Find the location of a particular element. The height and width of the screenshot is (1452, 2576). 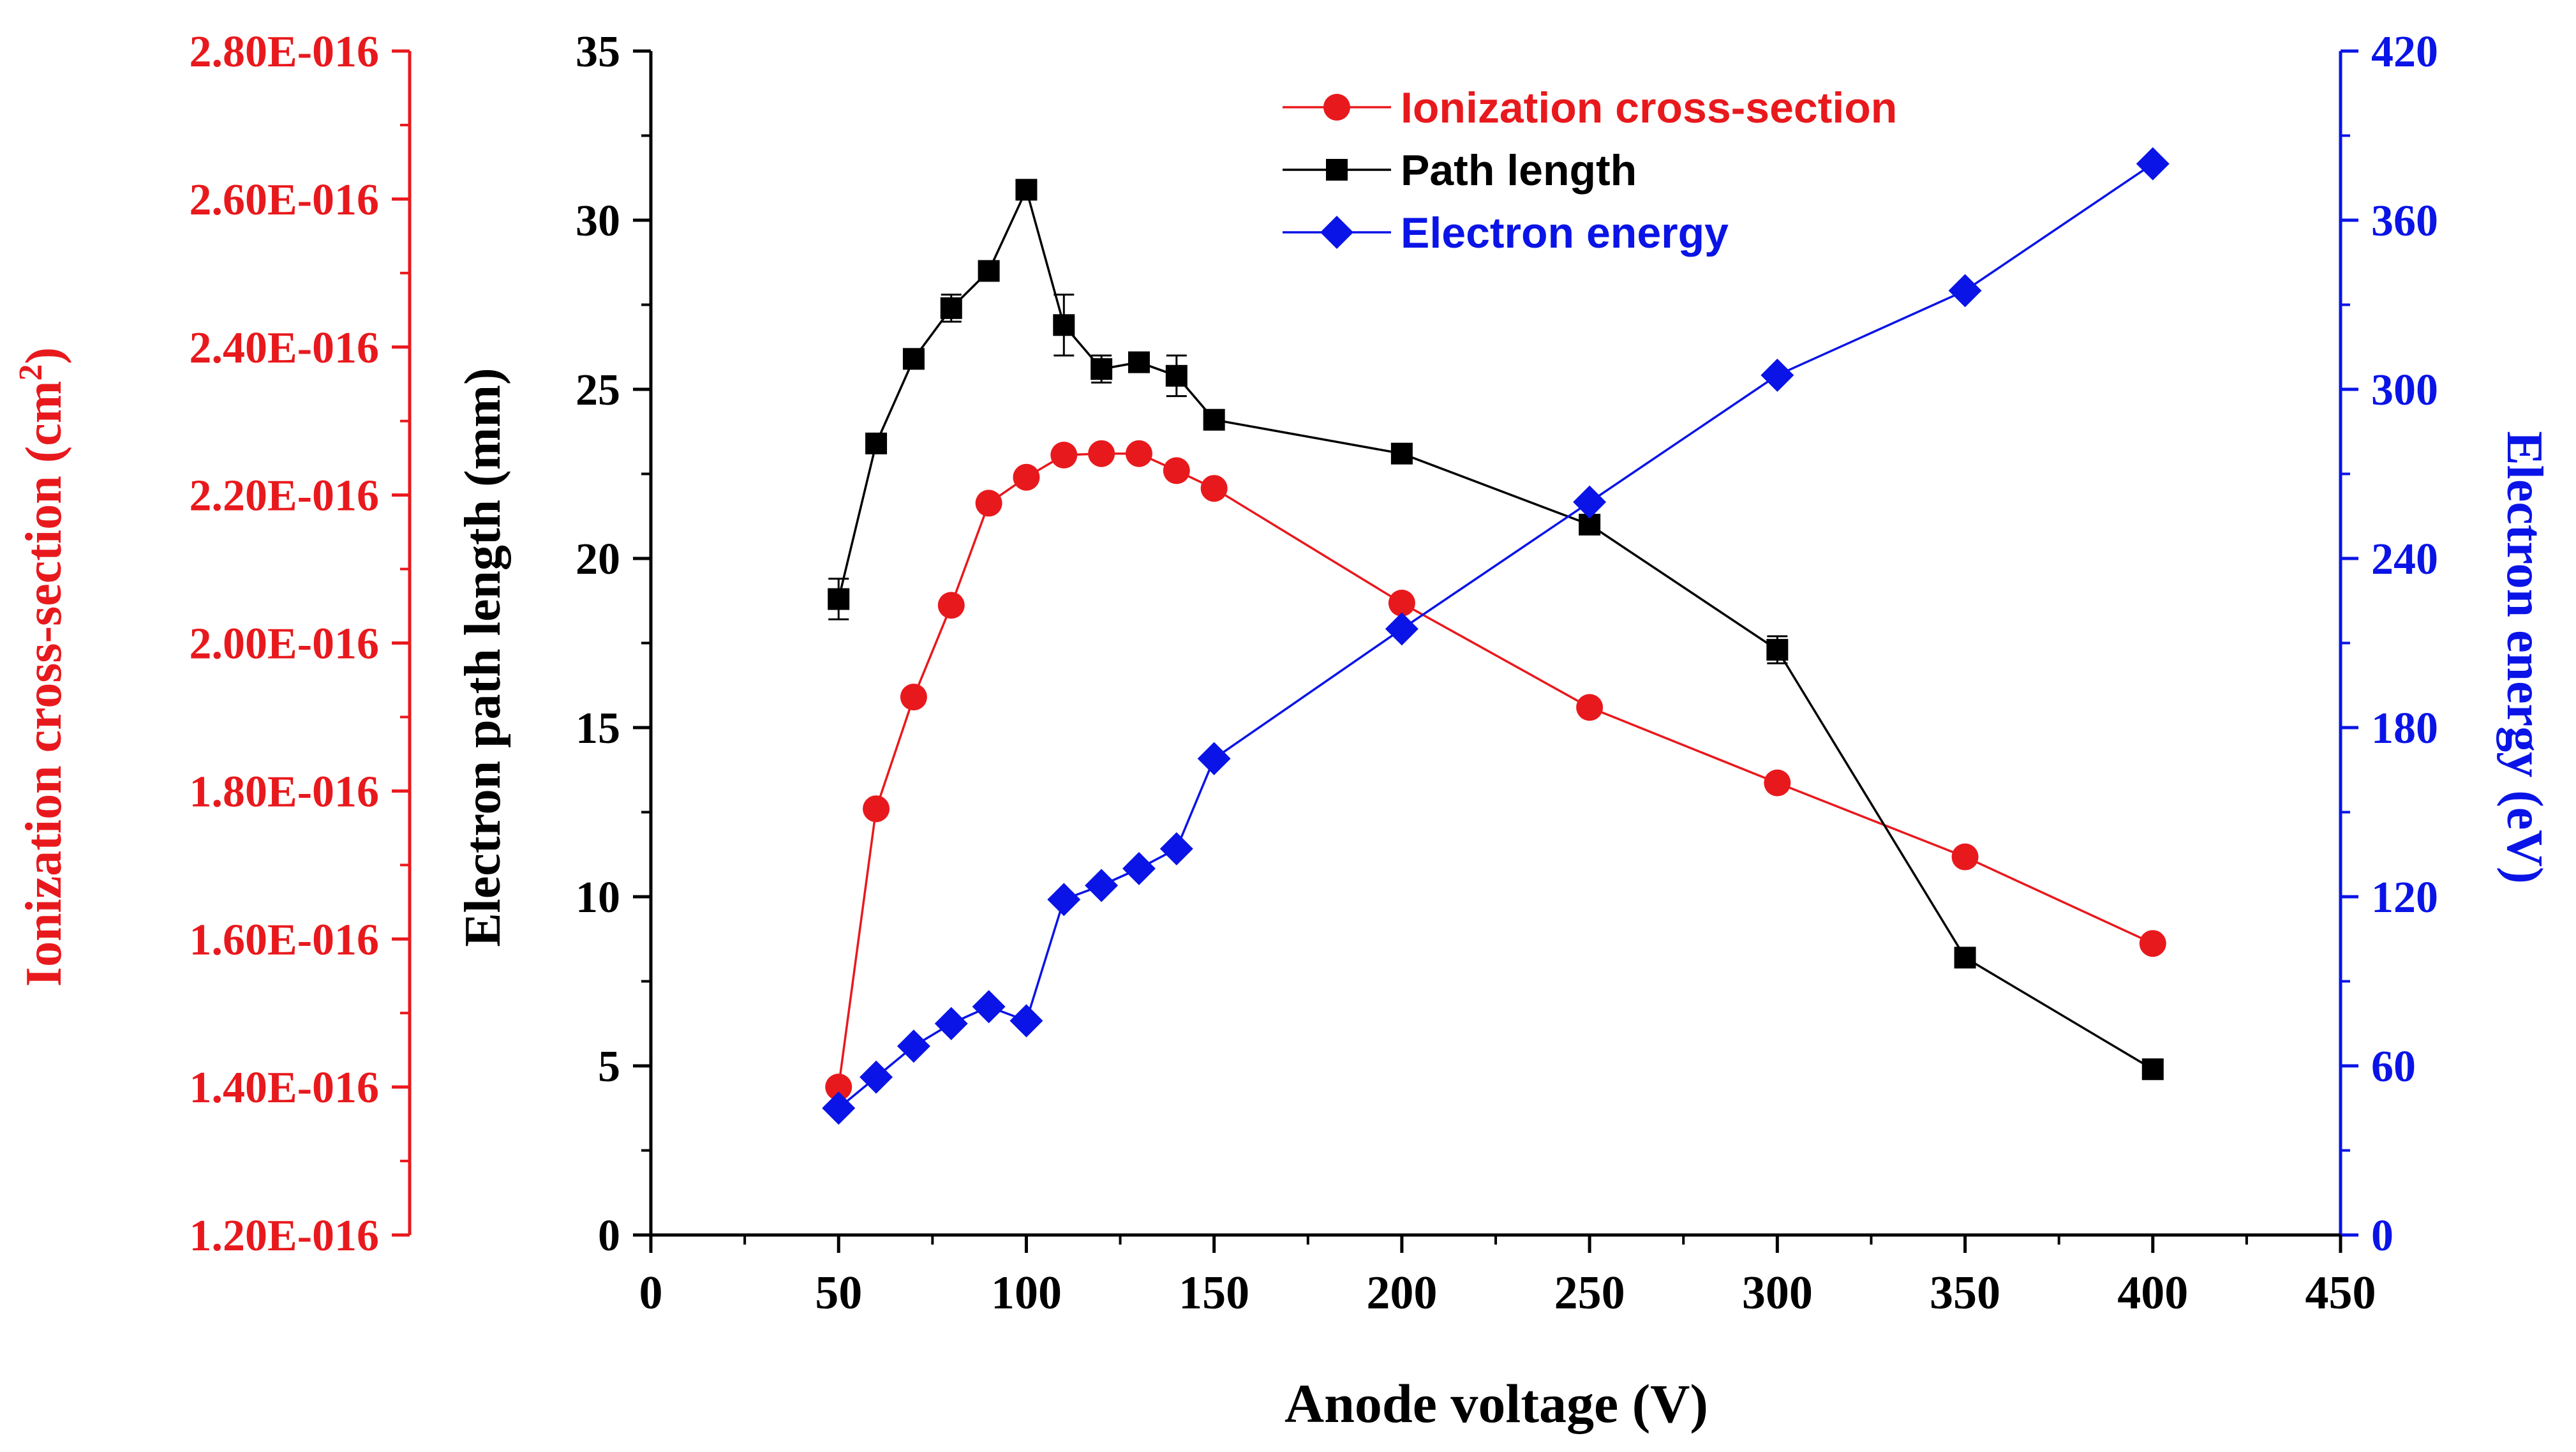

x-tick-label: 400 is located at coordinates (2152, 1293).